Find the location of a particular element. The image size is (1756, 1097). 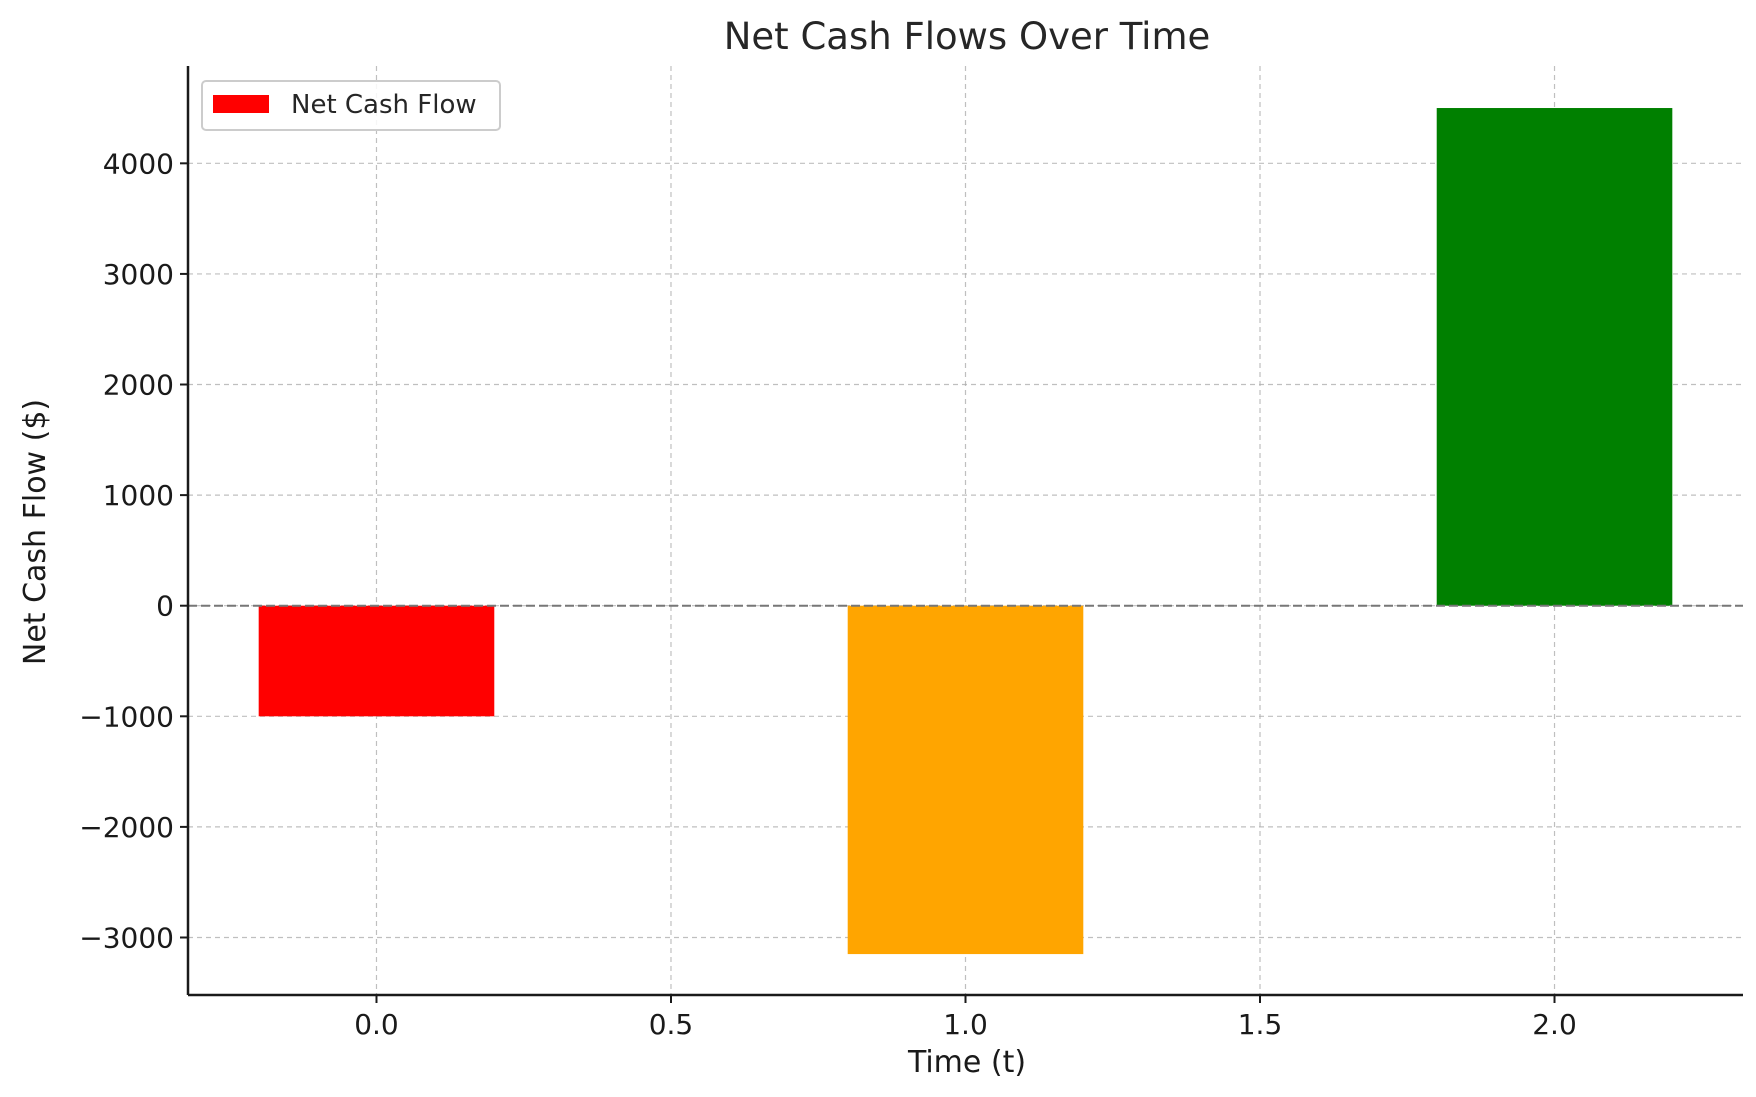

legend-label: Net Cash Flow is located at coordinates (384, 105).